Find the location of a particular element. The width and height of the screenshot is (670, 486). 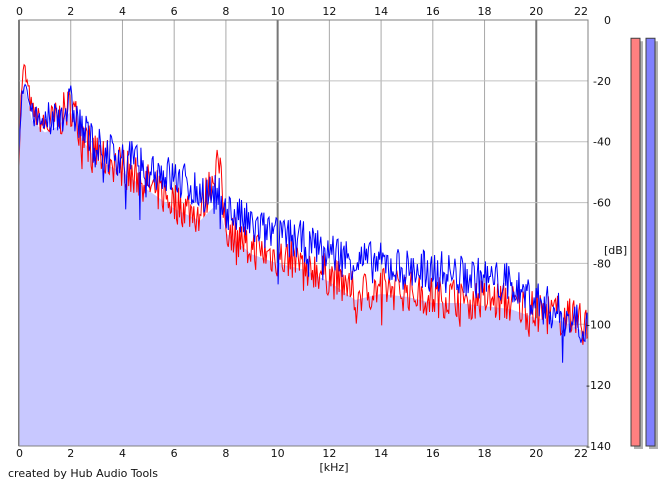

x-axis-label: [kHz] is located at coordinates (334, 467).